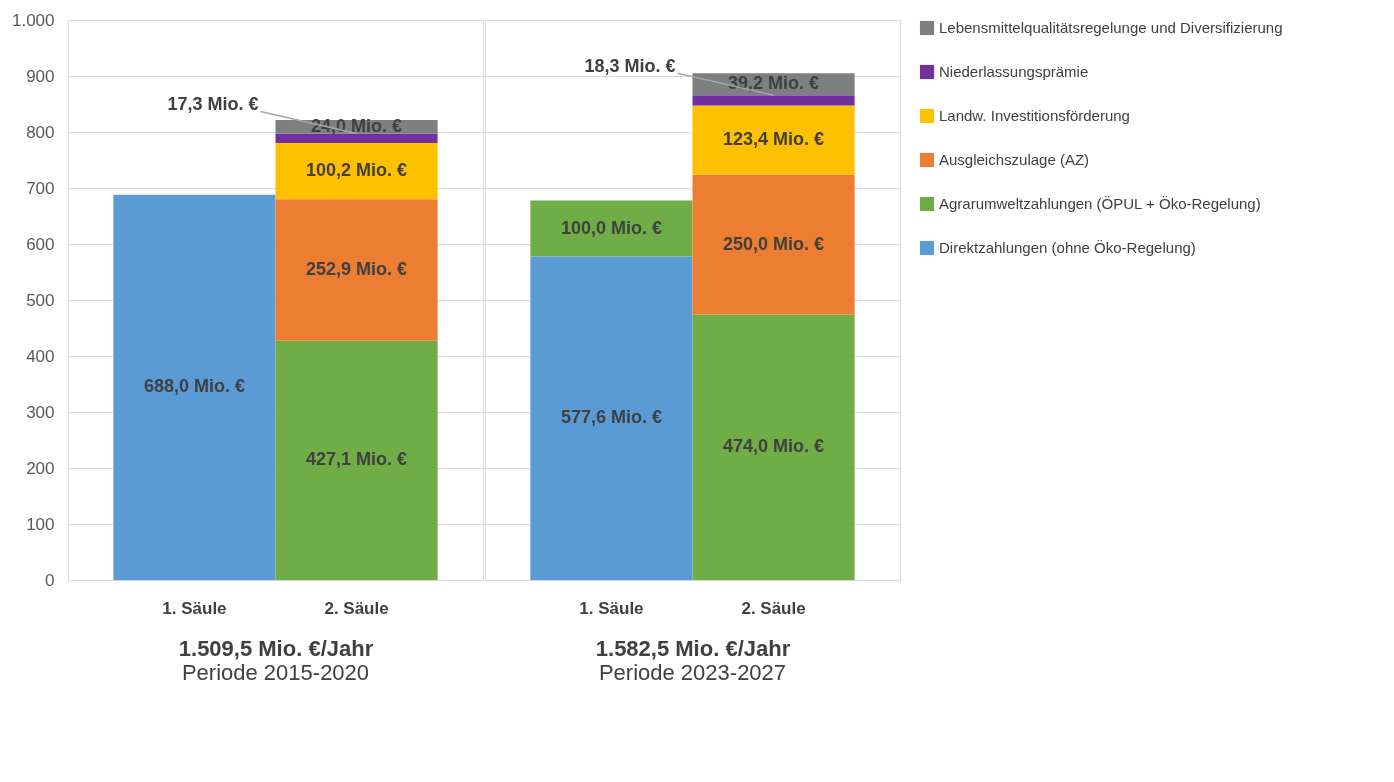 The width and height of the screenshot is (1394, 782). What do you see at coordinates (213, 104) in the screenshot?
I see `annotation: 17,3 Mio. €` at bounding box center [213, 104].